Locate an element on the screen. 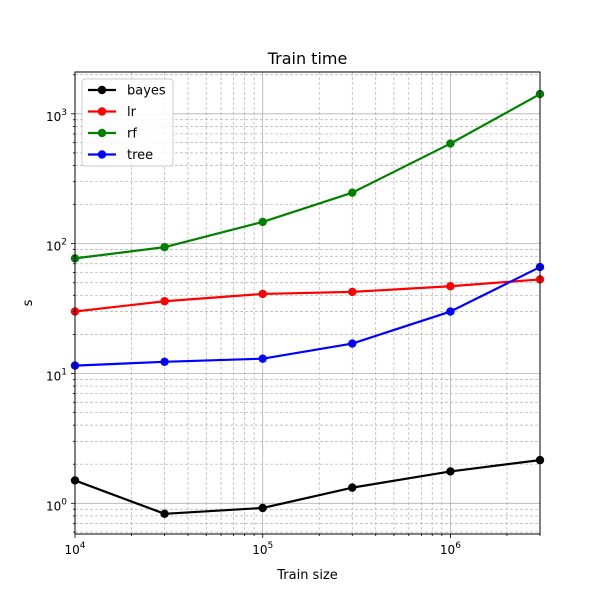 Image resolution: width=600 pixels, height=600 pixels. legend-label: tree is located at coordinates (140, 155).